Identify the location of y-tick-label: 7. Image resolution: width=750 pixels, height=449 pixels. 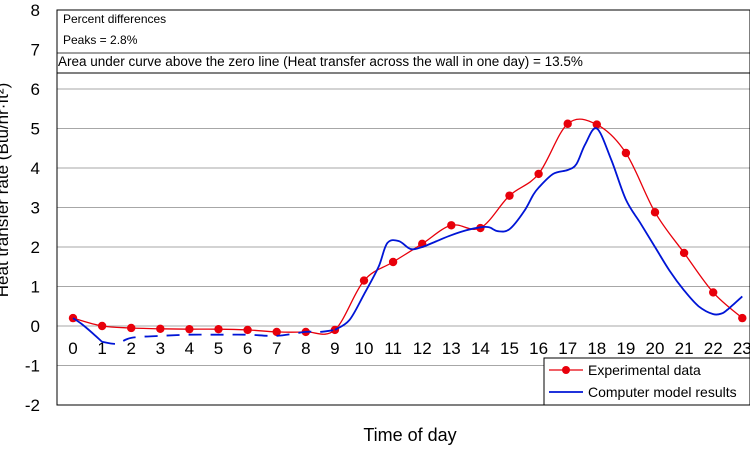
(35, 50).